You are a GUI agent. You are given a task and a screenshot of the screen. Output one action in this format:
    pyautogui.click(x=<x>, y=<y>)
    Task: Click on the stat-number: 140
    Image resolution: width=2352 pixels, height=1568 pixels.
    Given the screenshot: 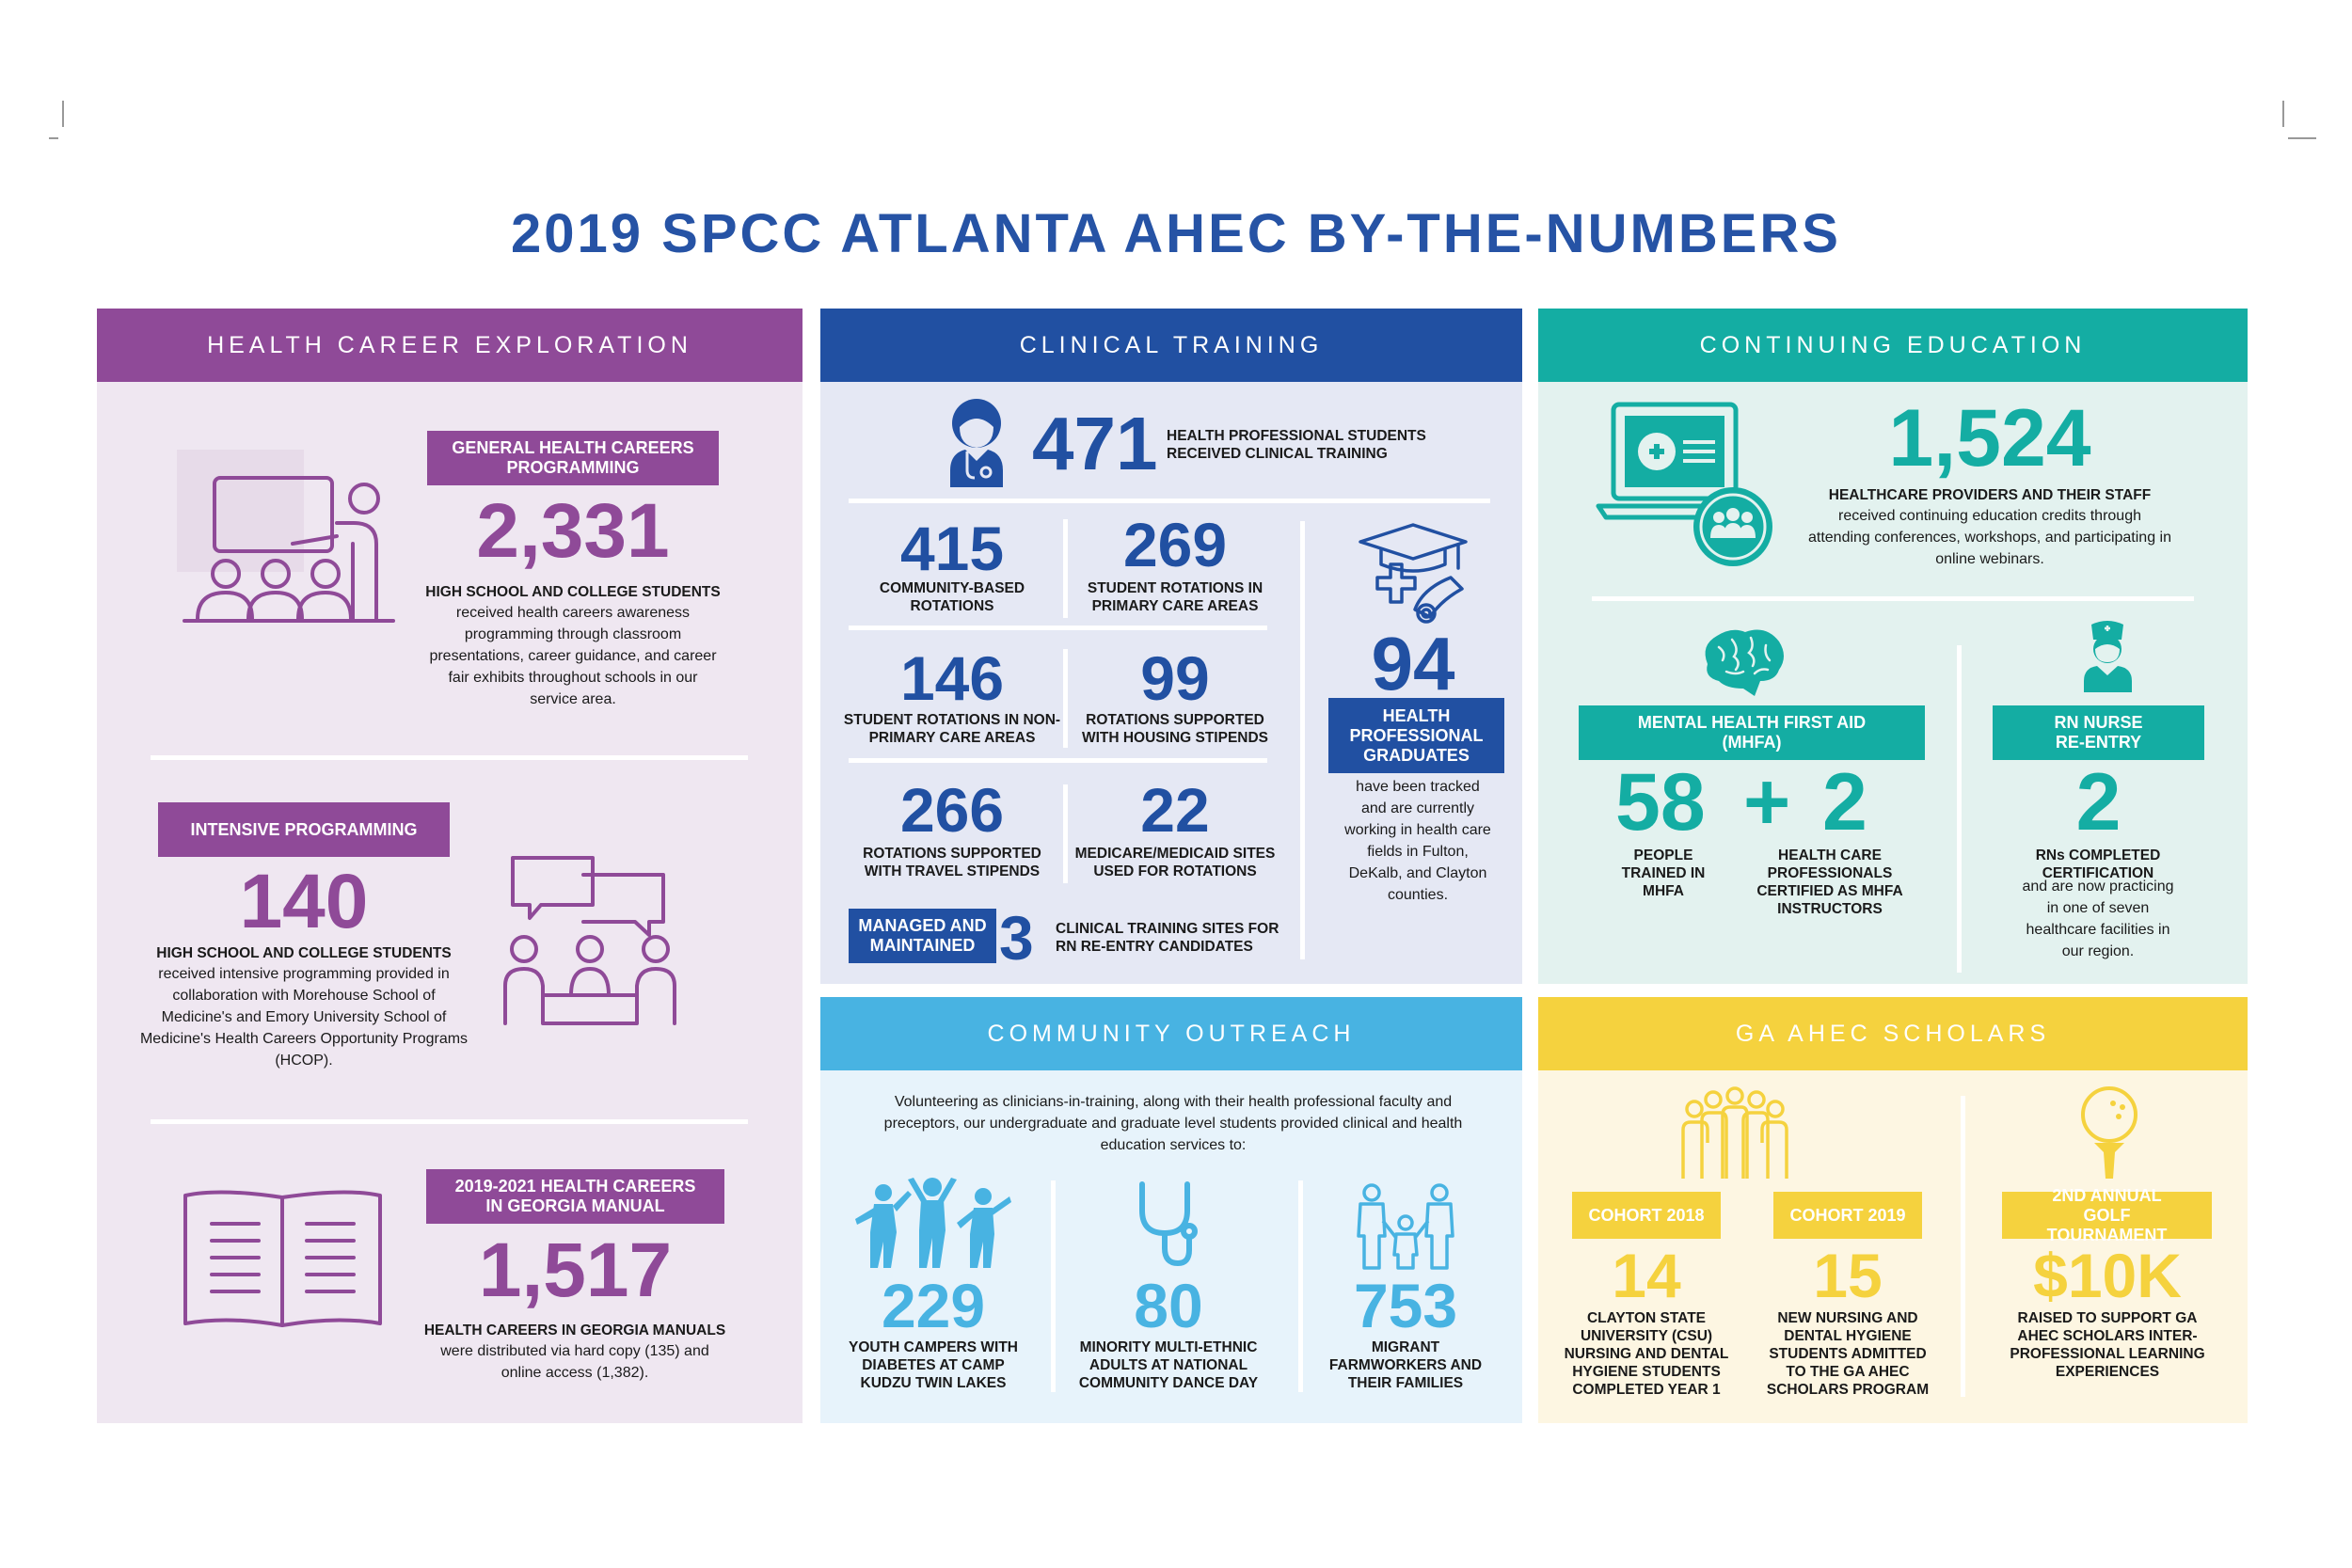 What is the action you would take?
    pyautogui.click(x=304, y=901)
    